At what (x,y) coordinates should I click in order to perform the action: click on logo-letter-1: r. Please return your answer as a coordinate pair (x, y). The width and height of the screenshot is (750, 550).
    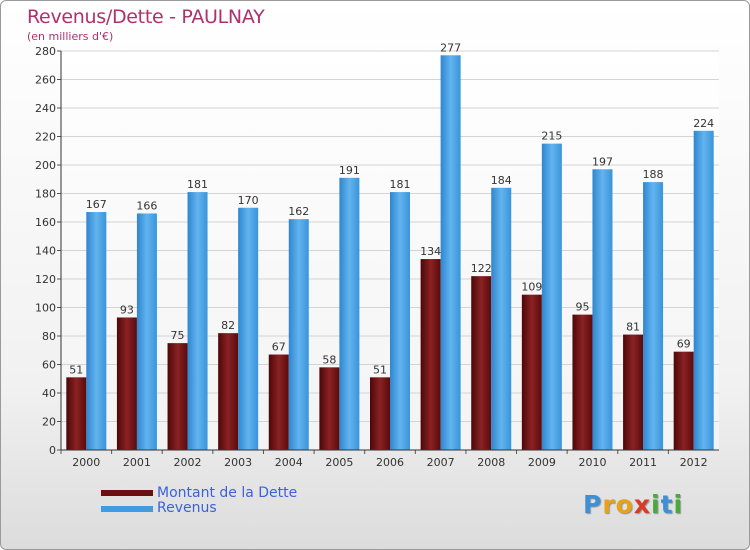
    Looking at the image, I should click on (609, 504).